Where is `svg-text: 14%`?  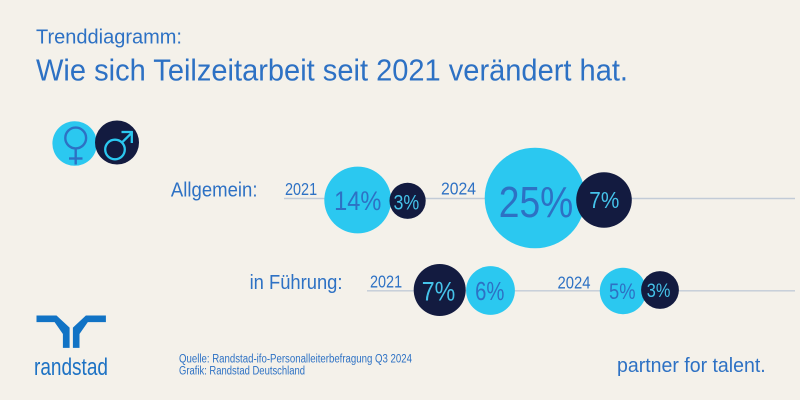 svg-text: 14% is located at coordinates (357, 201).